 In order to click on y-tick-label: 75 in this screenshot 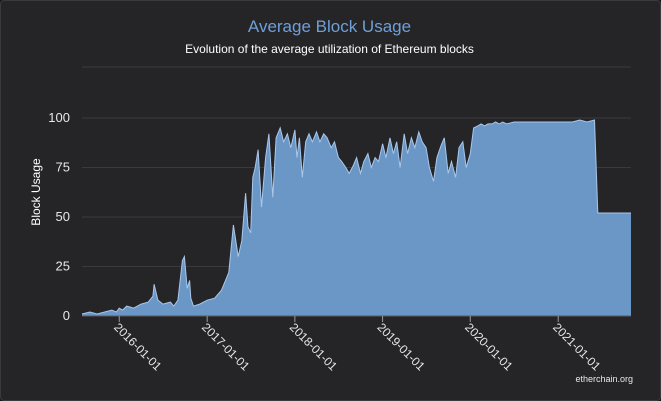, I will do `click(63, 167)`.